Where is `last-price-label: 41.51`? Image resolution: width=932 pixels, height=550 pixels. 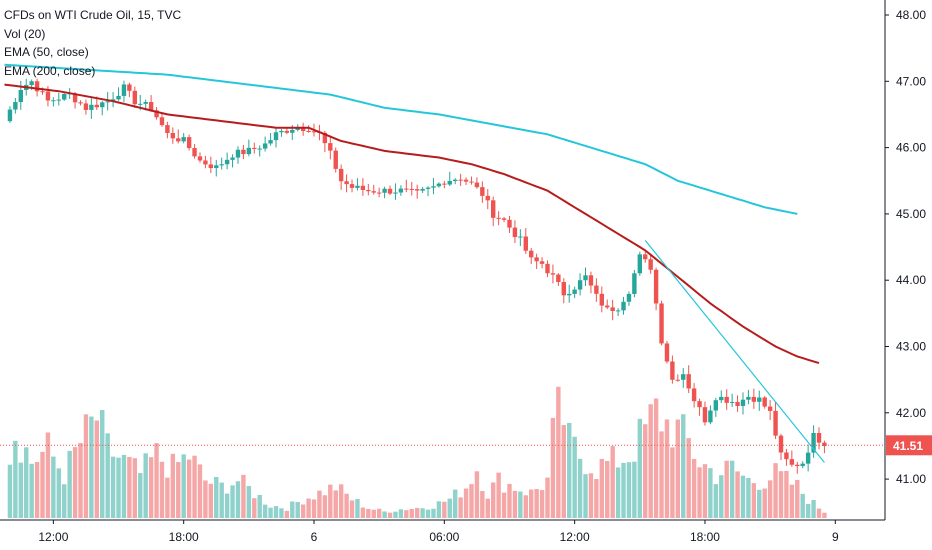
last-price-label: 41.51 is located at coordinates (908, 446).